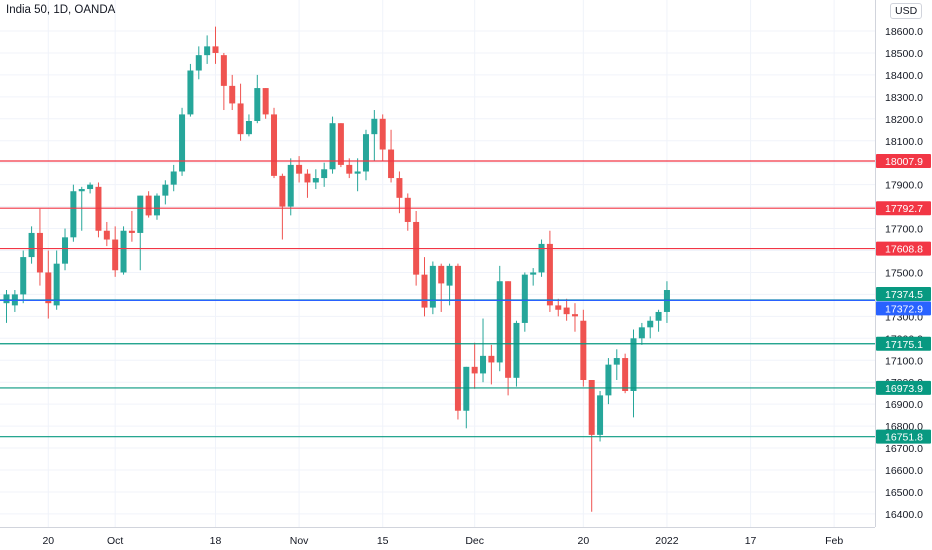  What do you see at coordinates (904, 449) in the screenshot?
I see `y-tick-label: 16700.0` at bounding box center [904, 449].